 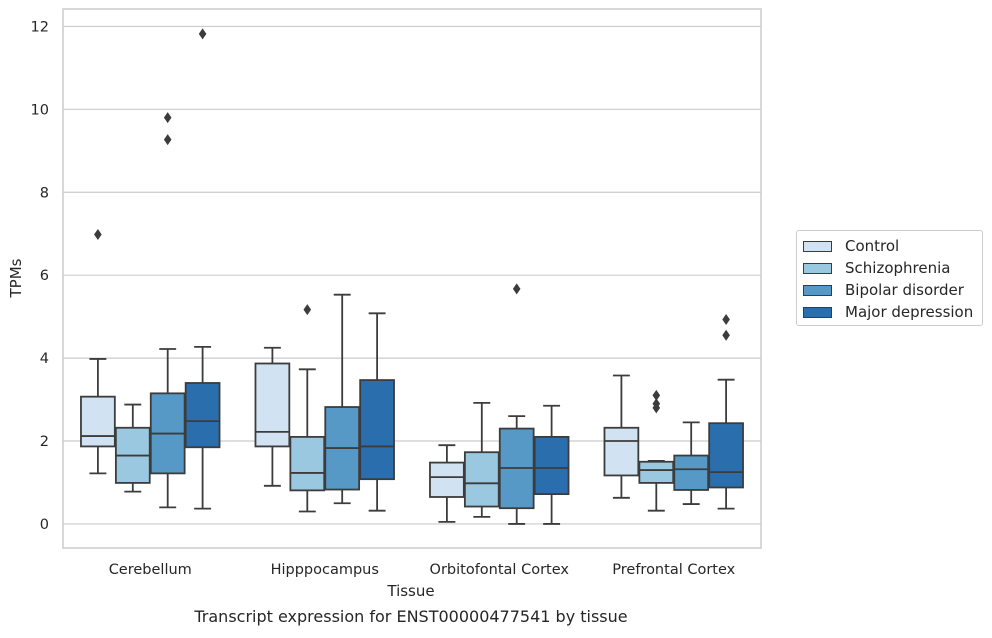 What do you see at coordinates (16, 278) in the screenshot?
I see `y-axis-label: TPMs` at bounding box center [16, 278].